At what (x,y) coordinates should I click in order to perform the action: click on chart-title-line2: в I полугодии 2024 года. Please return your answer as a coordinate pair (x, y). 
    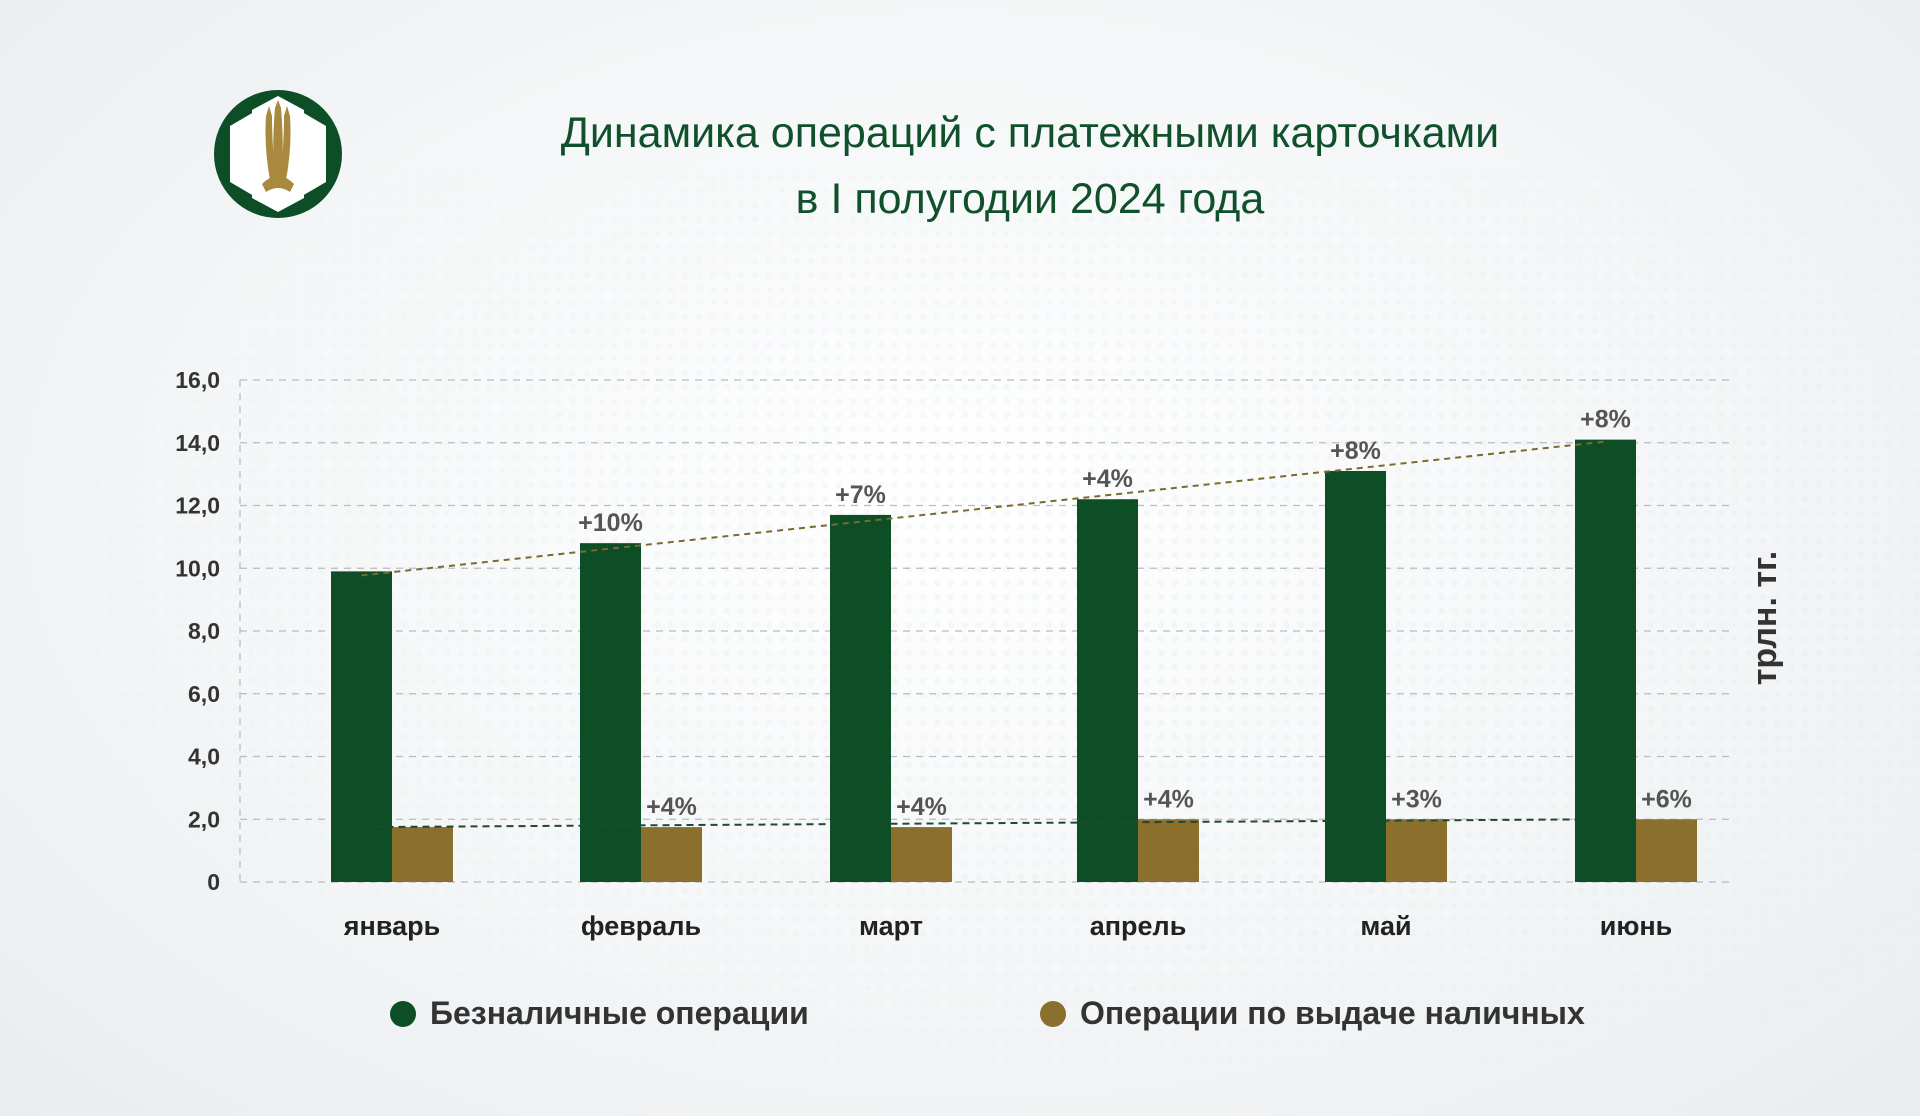
    Looking at the image, I should click on (1030, 199).